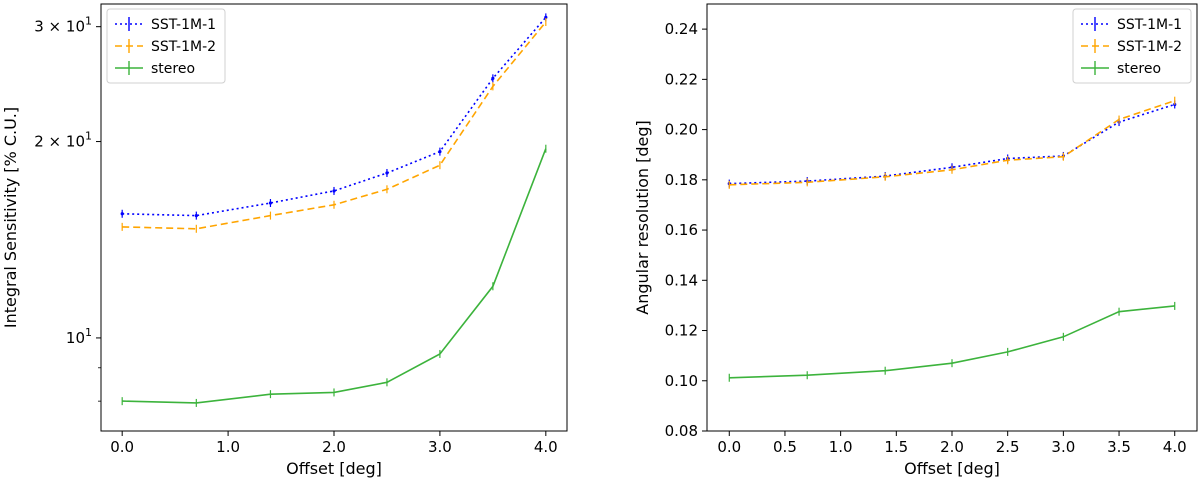 The width and height of the screenshot is (1200, 485). I want to click on y-axis-label: Angular resolution [deg], so click(642, 217).